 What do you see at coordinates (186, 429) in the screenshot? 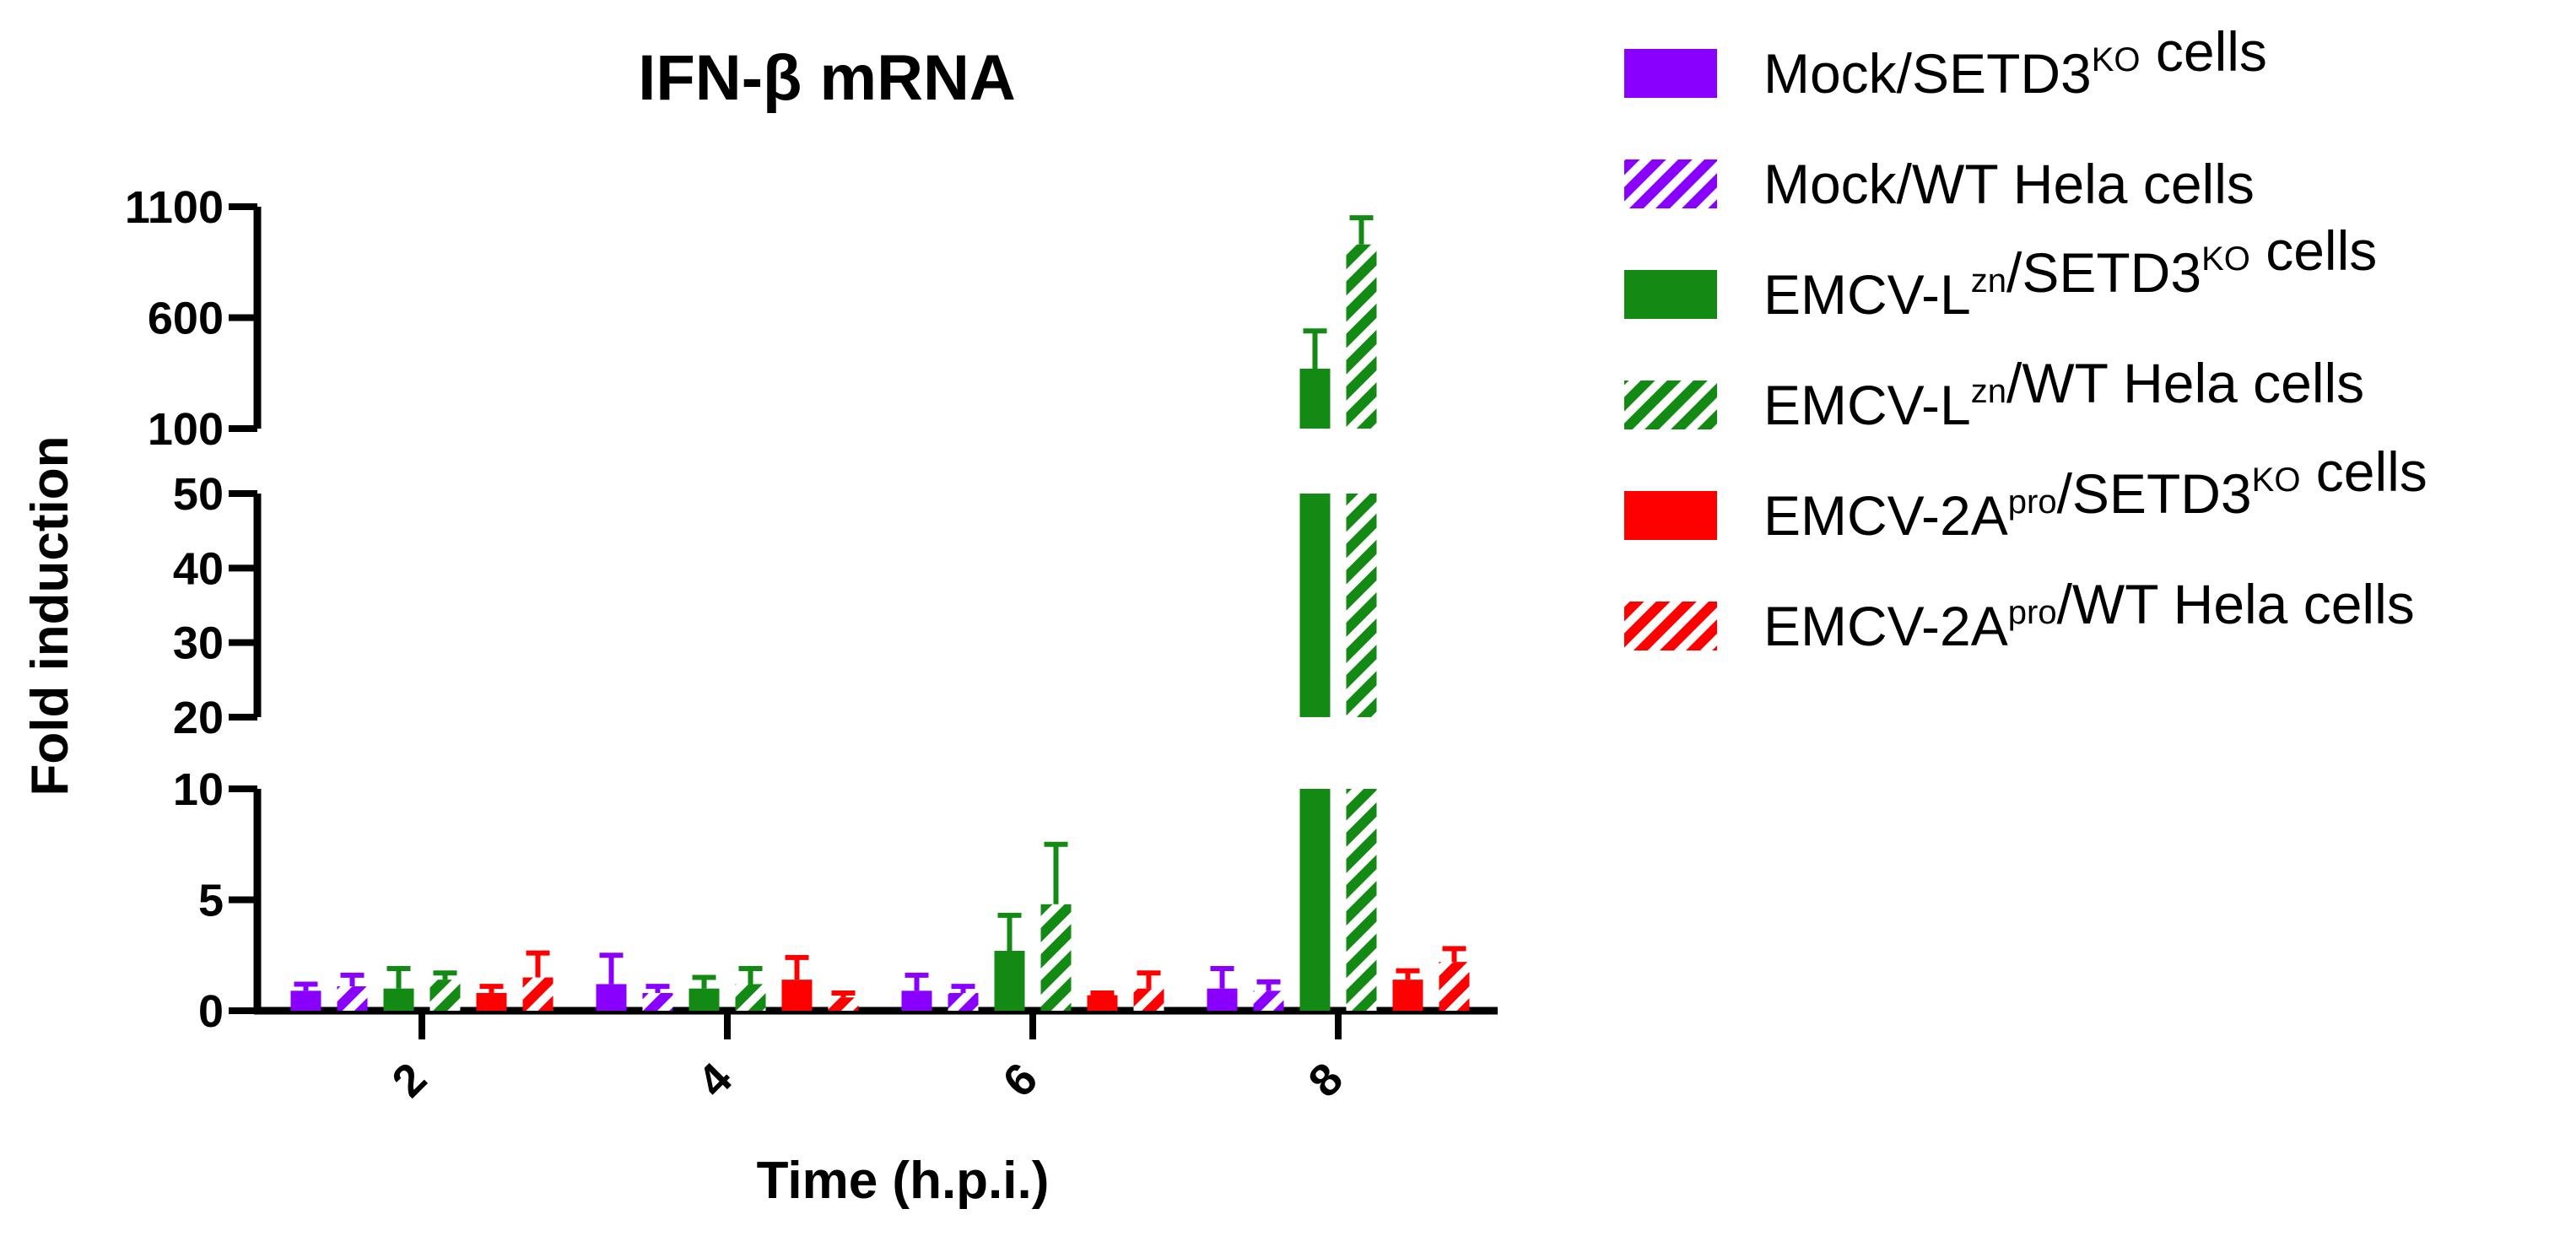
I see `y-tick-label: 100` at bounding box center [186, 429].